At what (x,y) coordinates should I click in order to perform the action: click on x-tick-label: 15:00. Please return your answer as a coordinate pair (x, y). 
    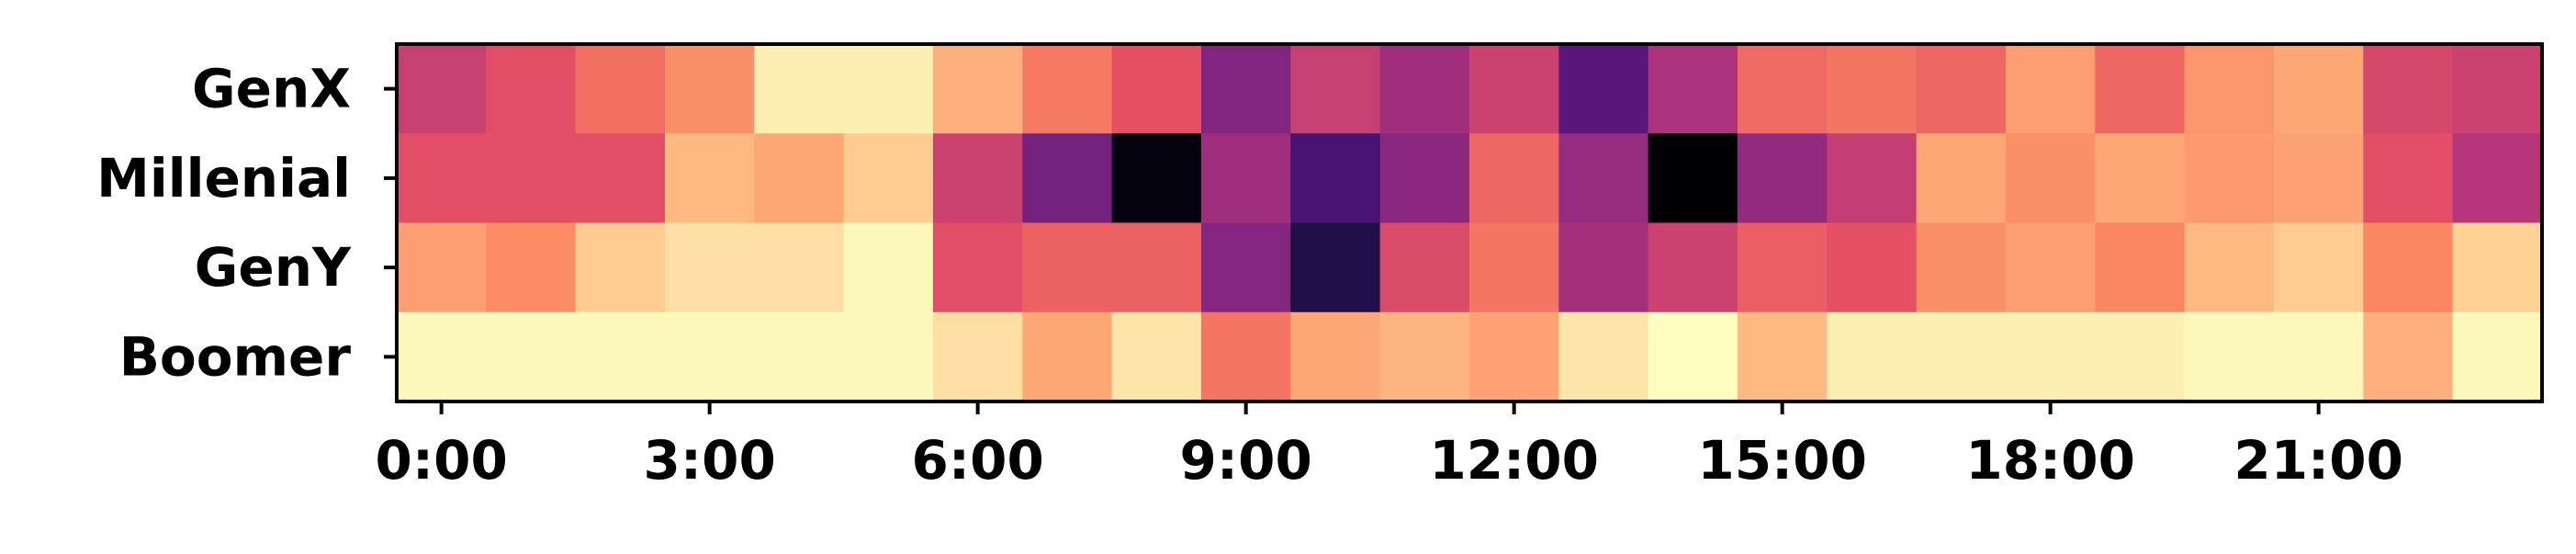
    Looking at the image, I should click on (1782, 460).